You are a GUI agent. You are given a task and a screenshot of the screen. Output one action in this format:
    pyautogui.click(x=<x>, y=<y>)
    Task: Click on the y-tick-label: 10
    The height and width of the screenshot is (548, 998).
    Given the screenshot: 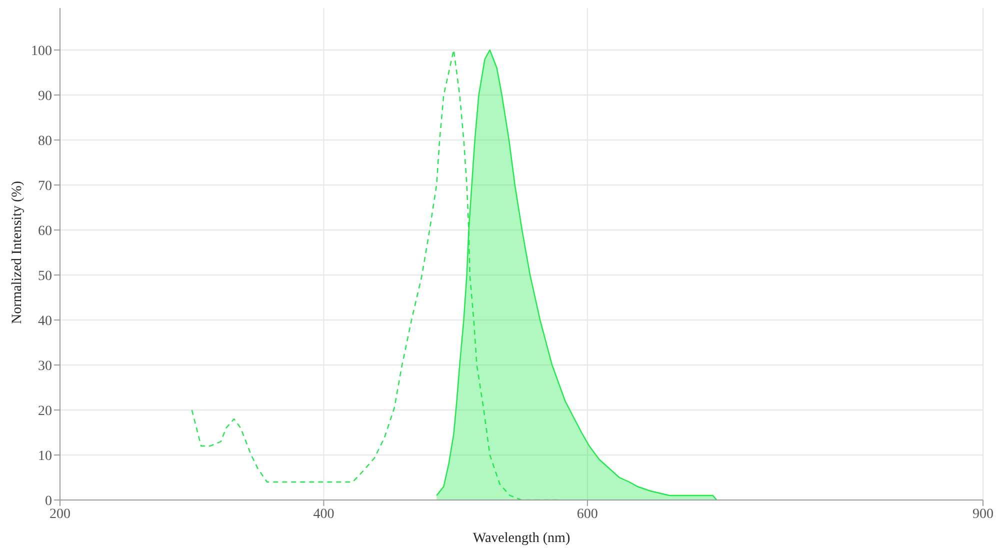 What is the action you would take?
    pyautogui.click(x=45, y=456)
    